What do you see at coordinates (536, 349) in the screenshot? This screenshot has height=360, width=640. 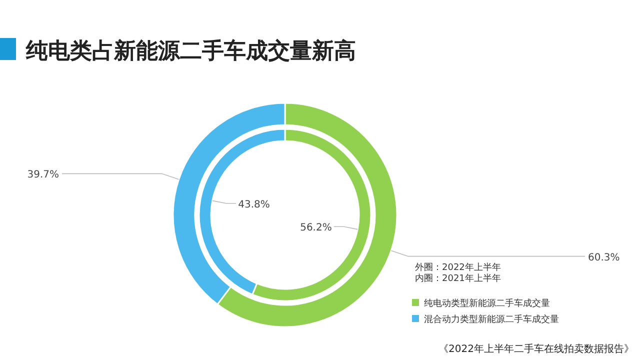 I see `text: 《2022年上半年二手车在线拍卖数据报告》` at bounding box center [536, 349].